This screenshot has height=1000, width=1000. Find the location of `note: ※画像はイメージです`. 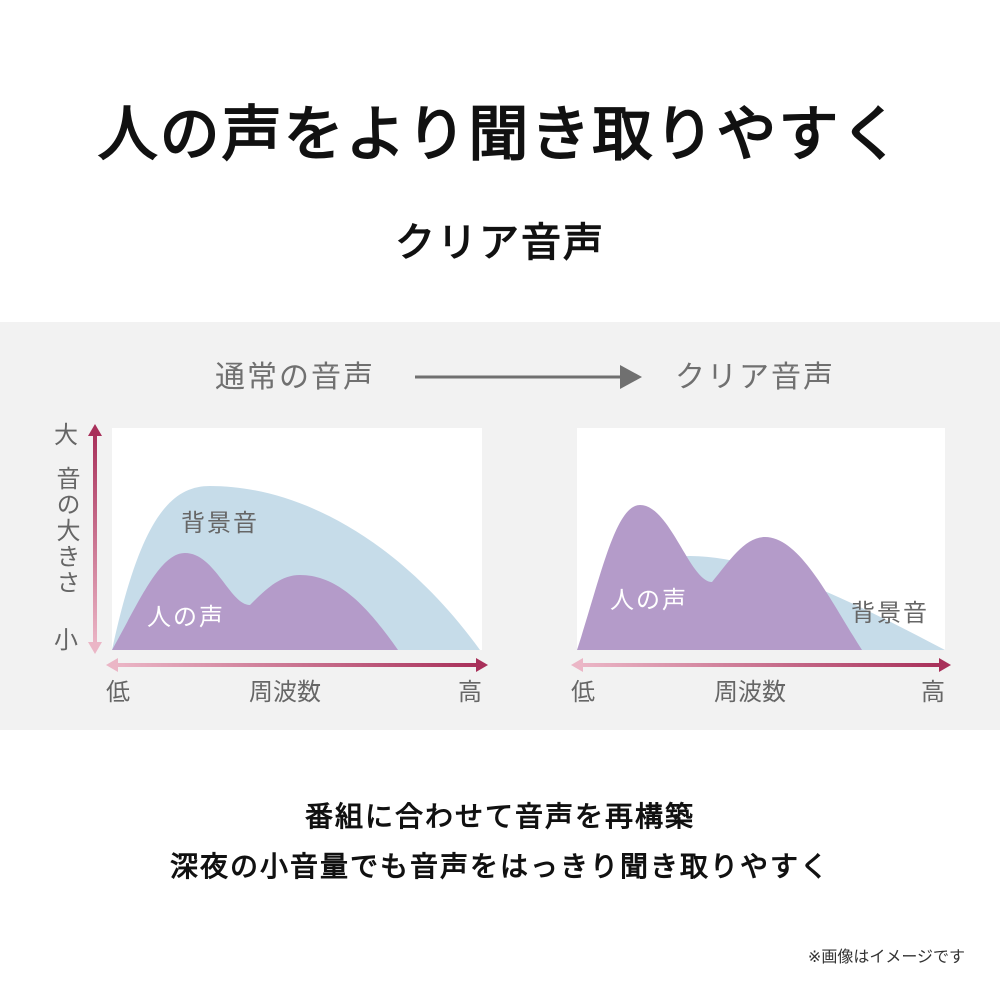

note: ※画像はイメージです is located at coordinates (886, 956).